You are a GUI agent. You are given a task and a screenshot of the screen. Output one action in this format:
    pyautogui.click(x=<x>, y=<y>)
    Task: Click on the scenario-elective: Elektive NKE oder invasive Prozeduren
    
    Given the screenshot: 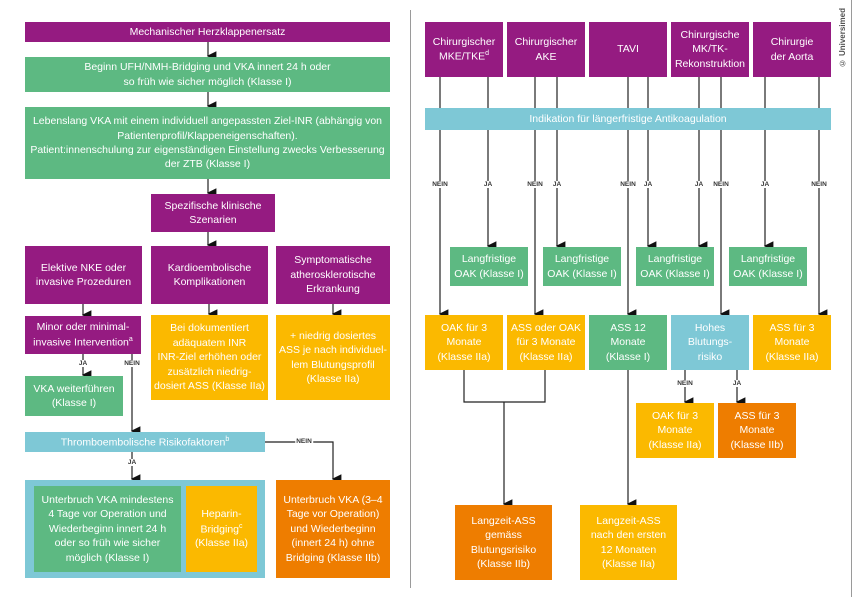 What is the action you would take?
    pyautogui.click(x=83, y=275)
    